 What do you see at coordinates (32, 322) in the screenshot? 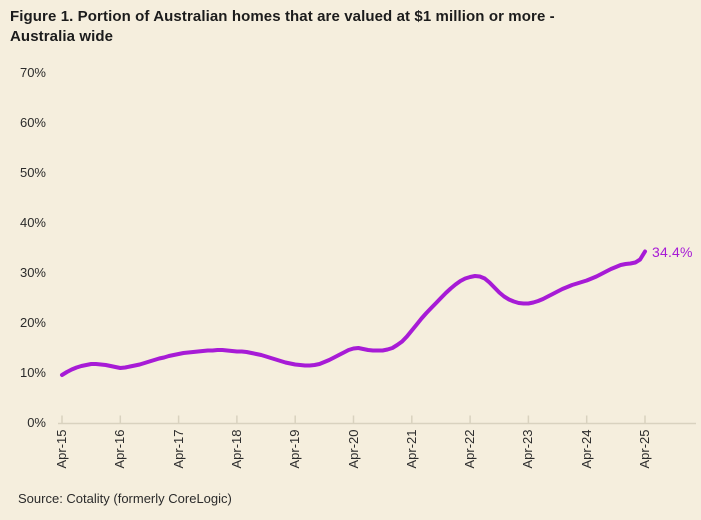
I see `y-axis-label: 20%` at bounding box center [32, 322].